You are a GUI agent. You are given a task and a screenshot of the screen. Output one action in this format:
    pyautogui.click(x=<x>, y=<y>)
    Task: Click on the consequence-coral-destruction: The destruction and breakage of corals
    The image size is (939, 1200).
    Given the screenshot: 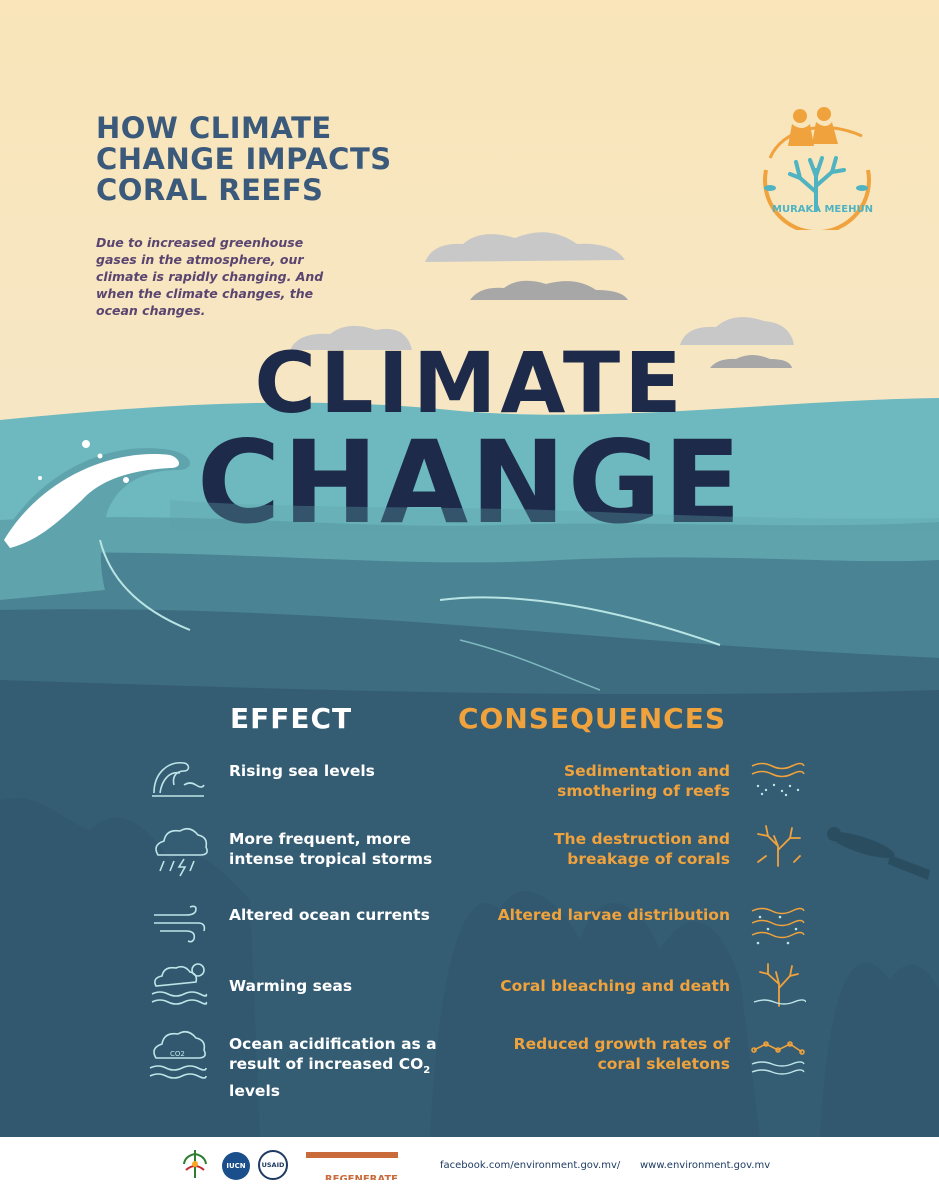 What is the action you would take?
    pyautogui.click(x=641, y=849)
    